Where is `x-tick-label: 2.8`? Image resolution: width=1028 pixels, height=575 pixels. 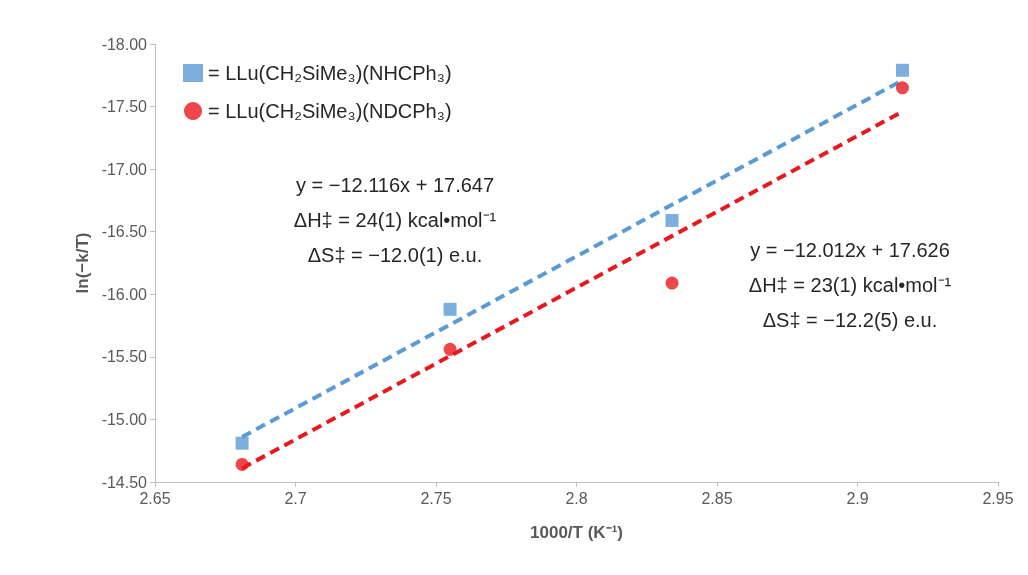 x-tick-label: 2.8 is located at coordinates (576, 498).